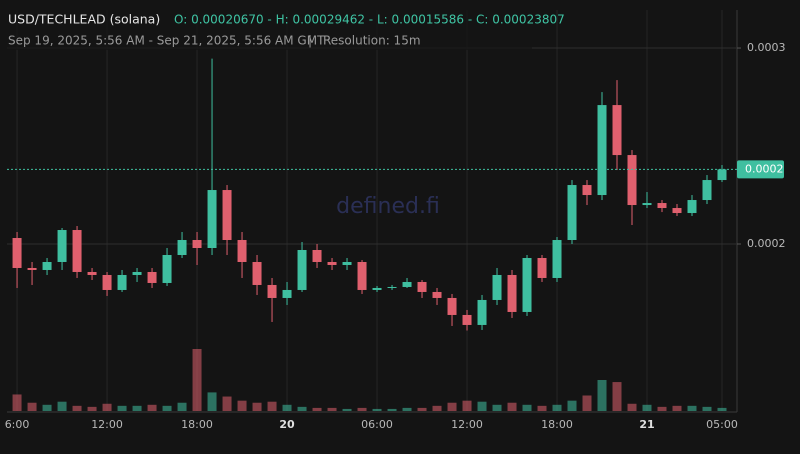  What do you see at coordinates (377, 424) in the screenshot?
I see `x-tick-label: 06:00` at bounding box center [377, 424].